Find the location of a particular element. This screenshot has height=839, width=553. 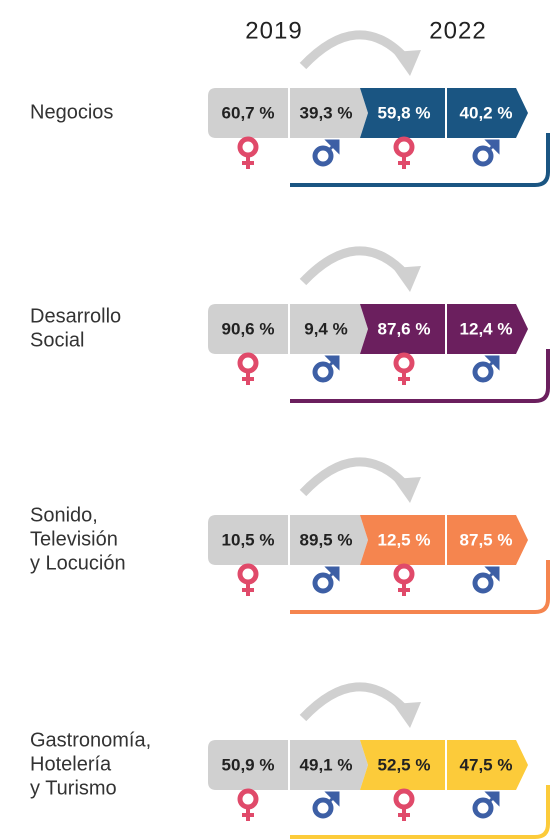

percent-label: 52,5 % is located at coordinates (404, 764).